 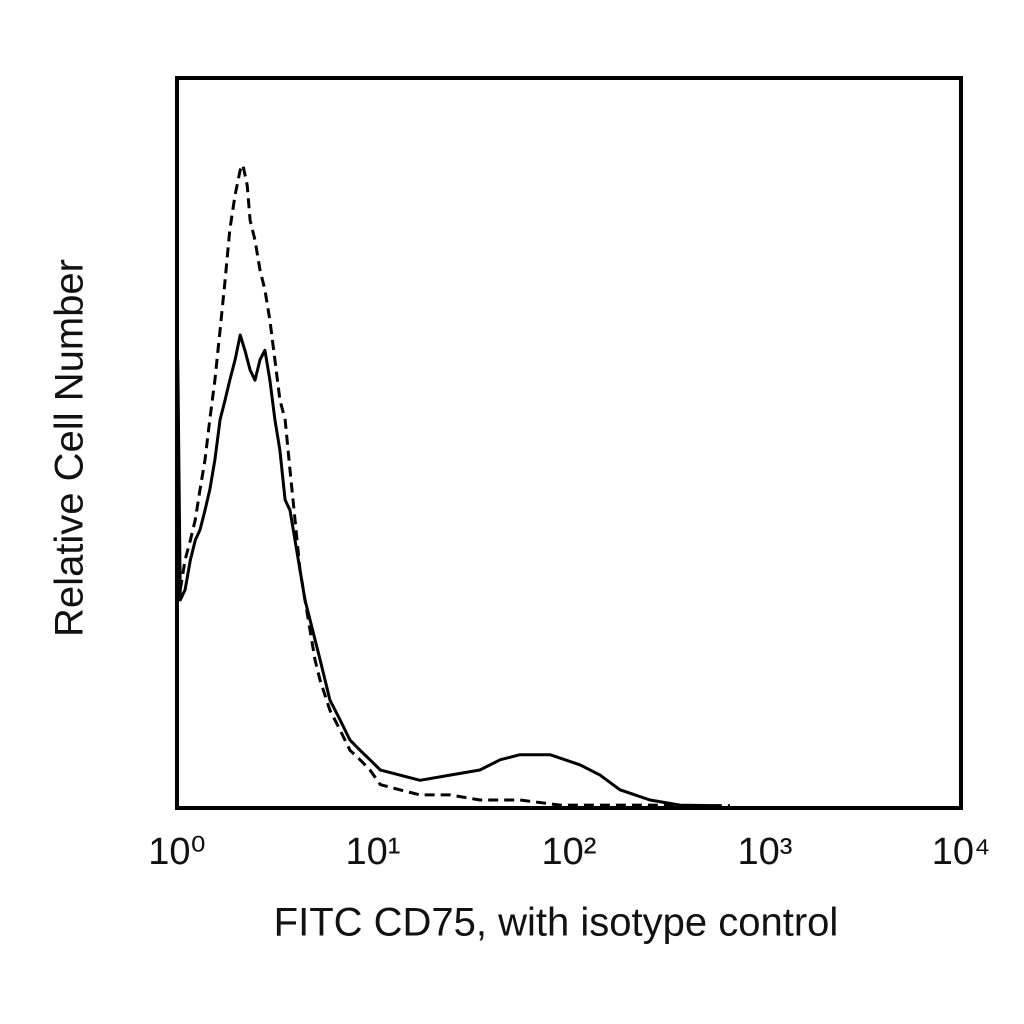 I want to click on x-tick-label: 10², so click(x=569, y=852).